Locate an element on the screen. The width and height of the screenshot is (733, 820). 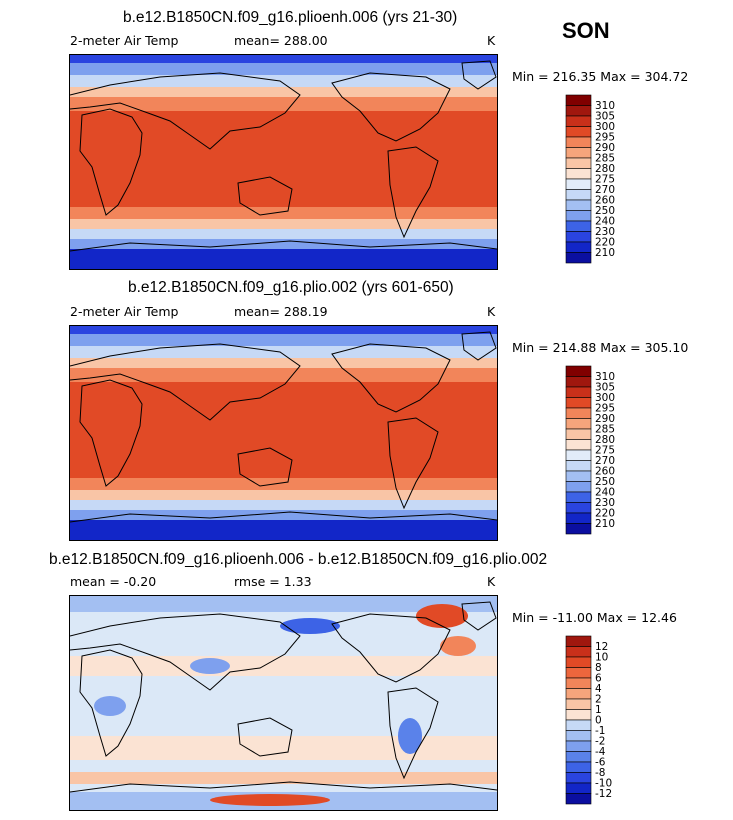
colorbar-label: -12 is located at coordinates (603, 794).